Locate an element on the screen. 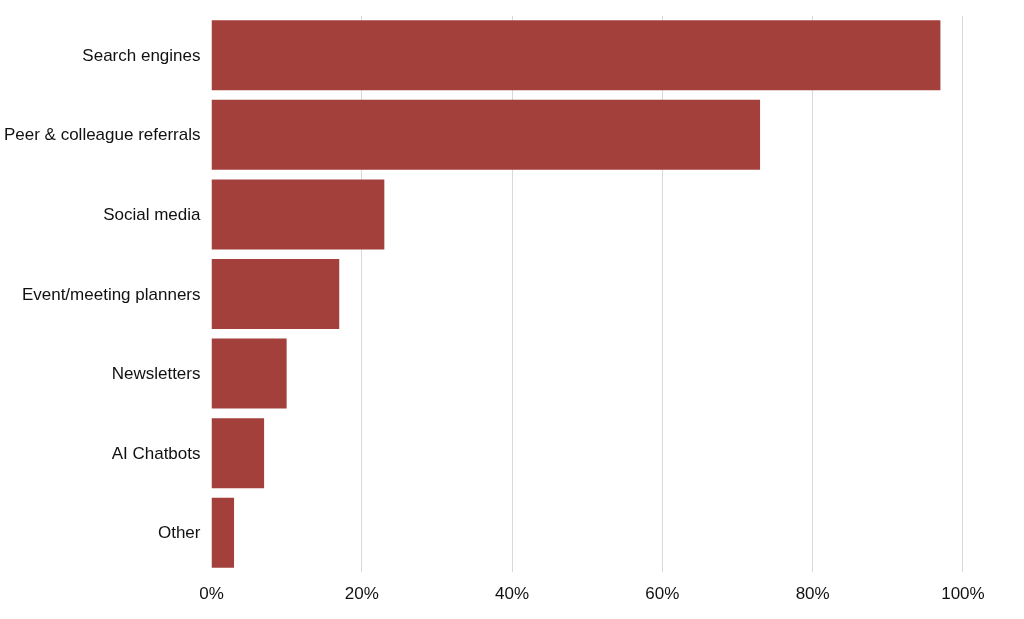 Image resolution: width=1024 pixels, height=619 pixels. y-tick-label: Peer & colleague referrals is located at coordinates (102, 135).